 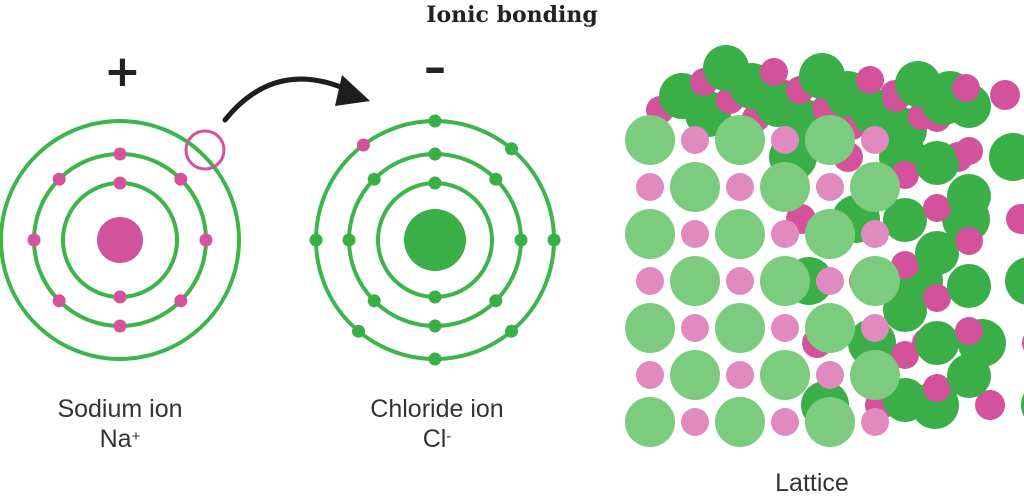 I want to click on chloride-ion-label: Chloride ion Cl-, so click(x=437, y=424).